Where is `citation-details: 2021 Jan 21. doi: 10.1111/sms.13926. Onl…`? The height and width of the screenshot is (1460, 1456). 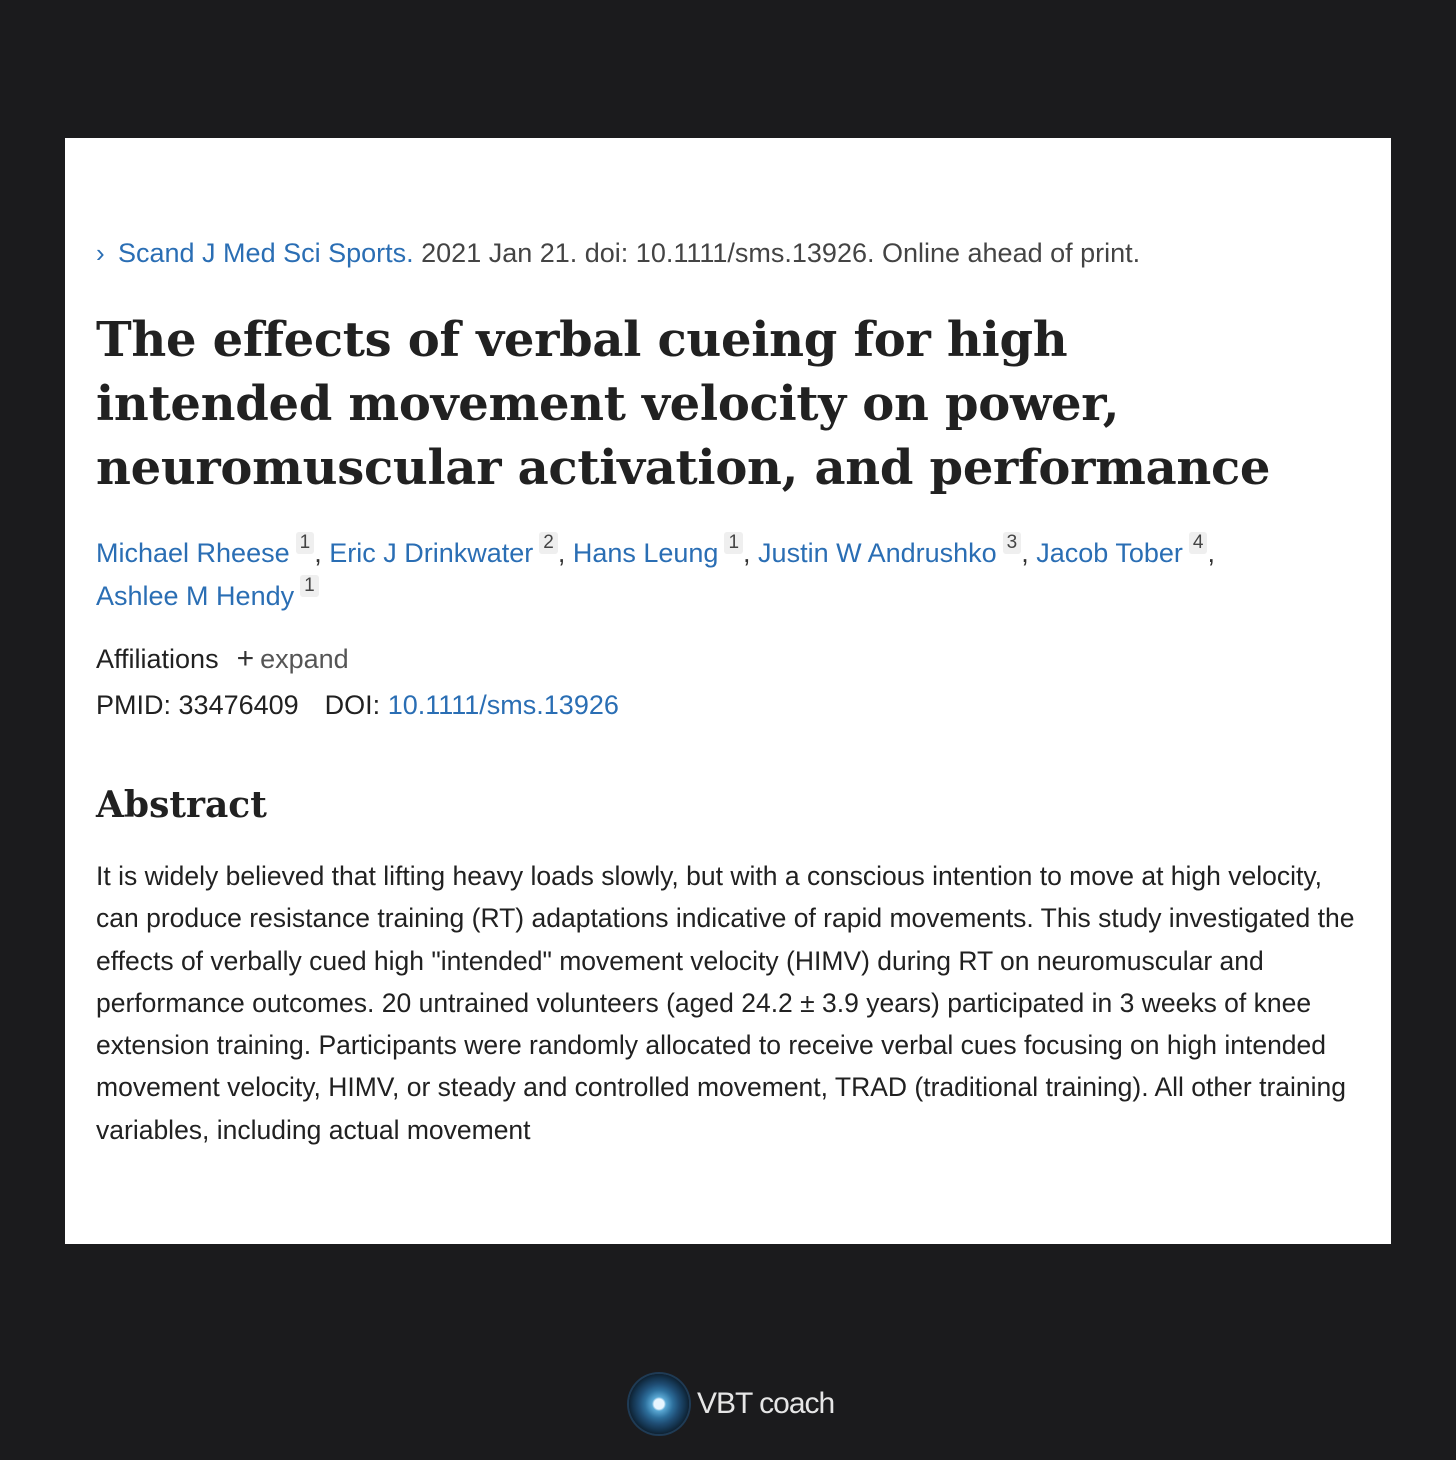
citation-details: 2021 Jan 21. doi: 10.1111/sms.13926. Onl… is located at coordinates (777, 253).